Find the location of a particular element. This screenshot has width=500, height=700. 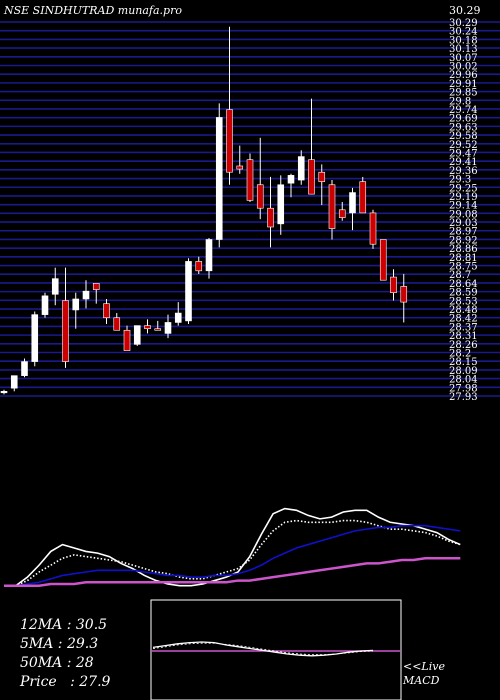

macd-box is located at coordinates (276, 649).